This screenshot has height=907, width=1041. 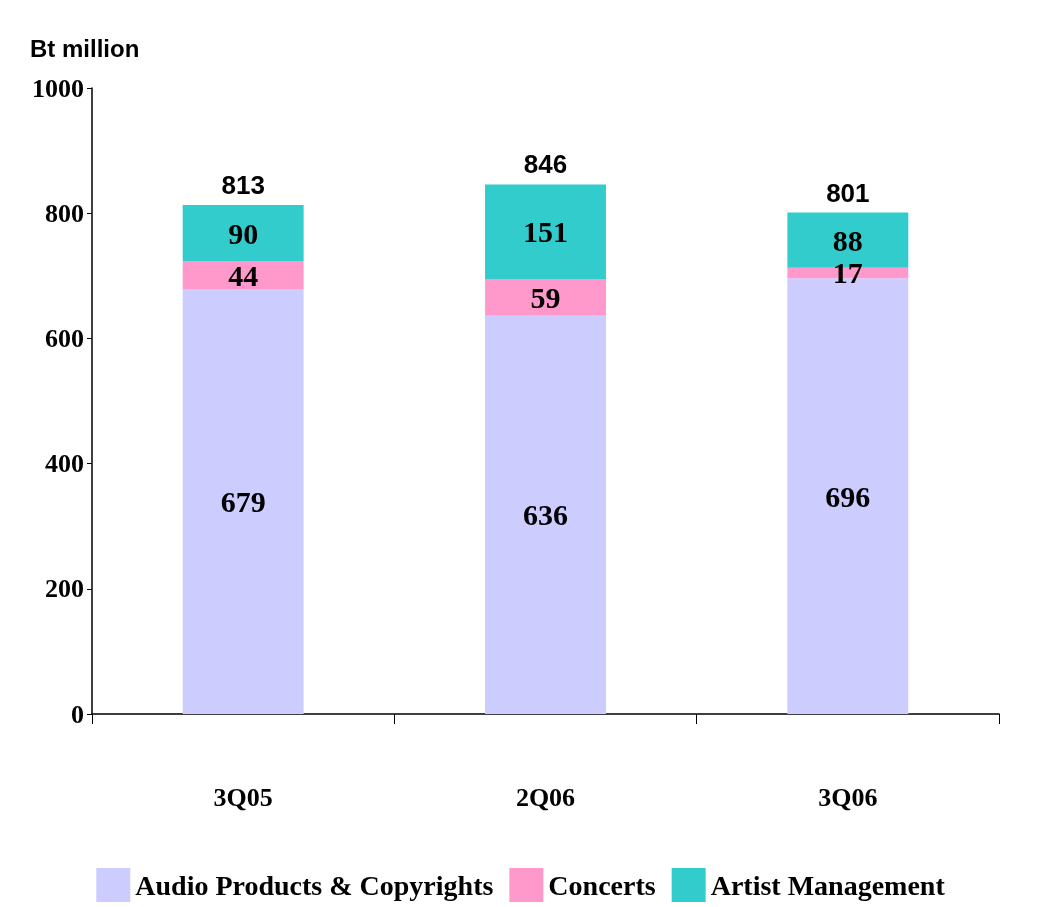 I want to click on total-label: 801, so click(x=848, y=192).